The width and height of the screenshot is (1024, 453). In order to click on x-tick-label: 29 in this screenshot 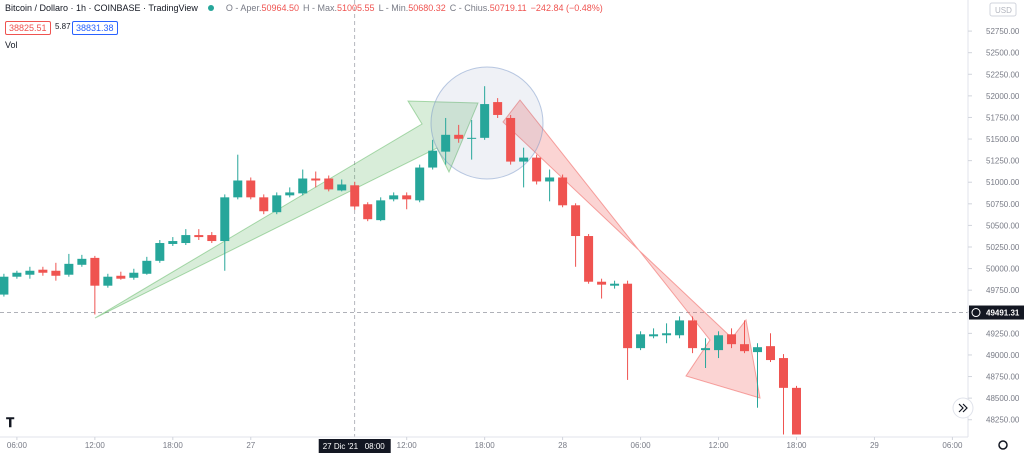, I will do `click(874, 445)`.